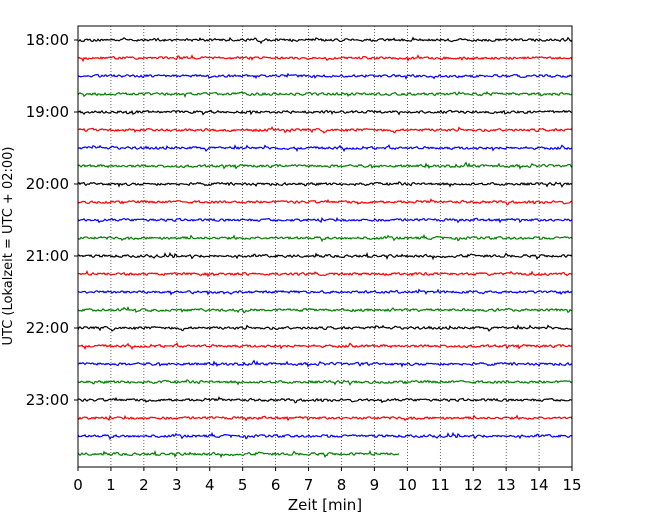  I want to click on x-axis-ticks: 0 1 2 3 4 5 6 7 8 9 10 11 12 13 14 15, so click(327, 480).